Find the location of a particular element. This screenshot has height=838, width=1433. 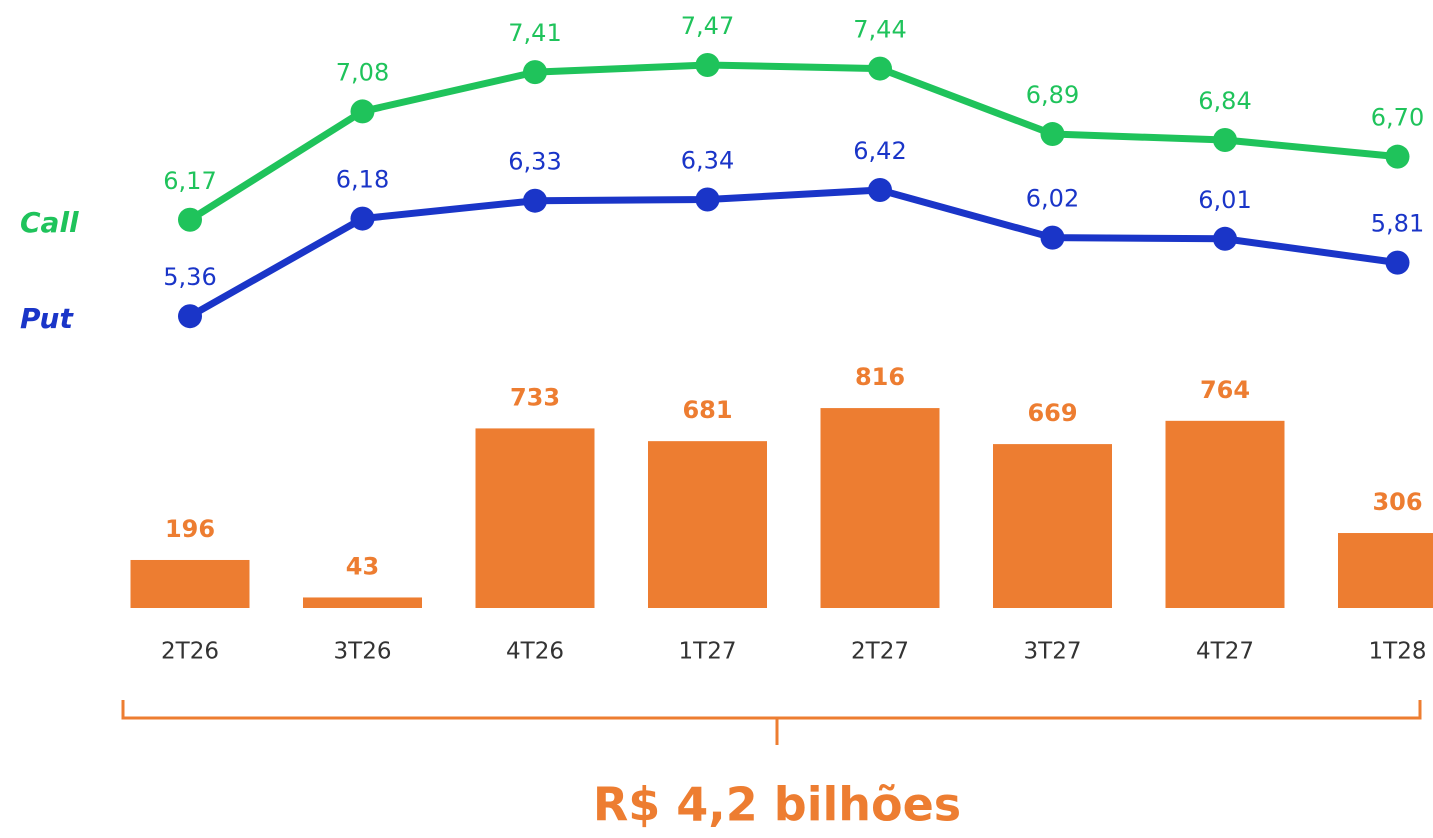

data-label: 6,01 is located at coordinates (1224, 200).